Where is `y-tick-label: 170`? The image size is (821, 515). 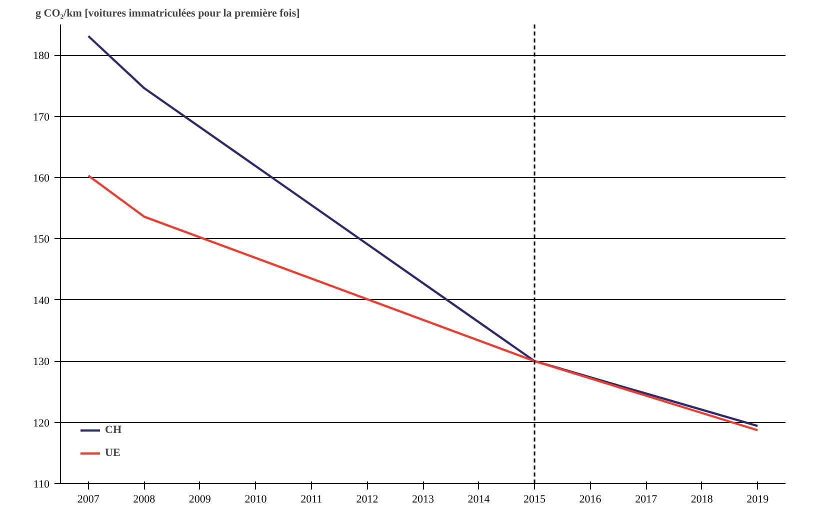 y-tick-label: 170 is located at coordinates (41, 117).